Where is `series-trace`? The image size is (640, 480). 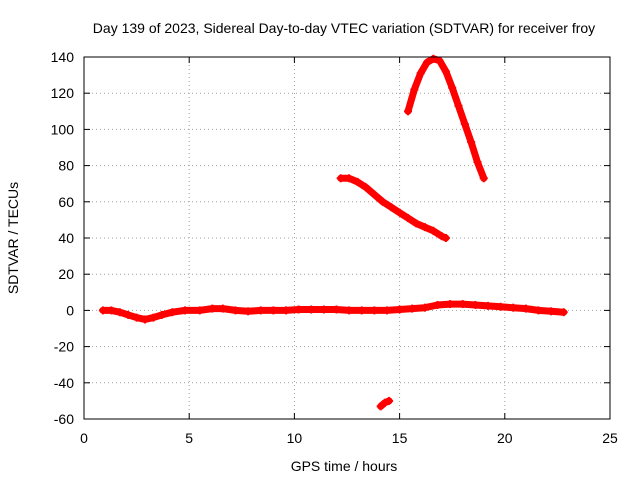 series-trace is located at coordinates (333, 311).